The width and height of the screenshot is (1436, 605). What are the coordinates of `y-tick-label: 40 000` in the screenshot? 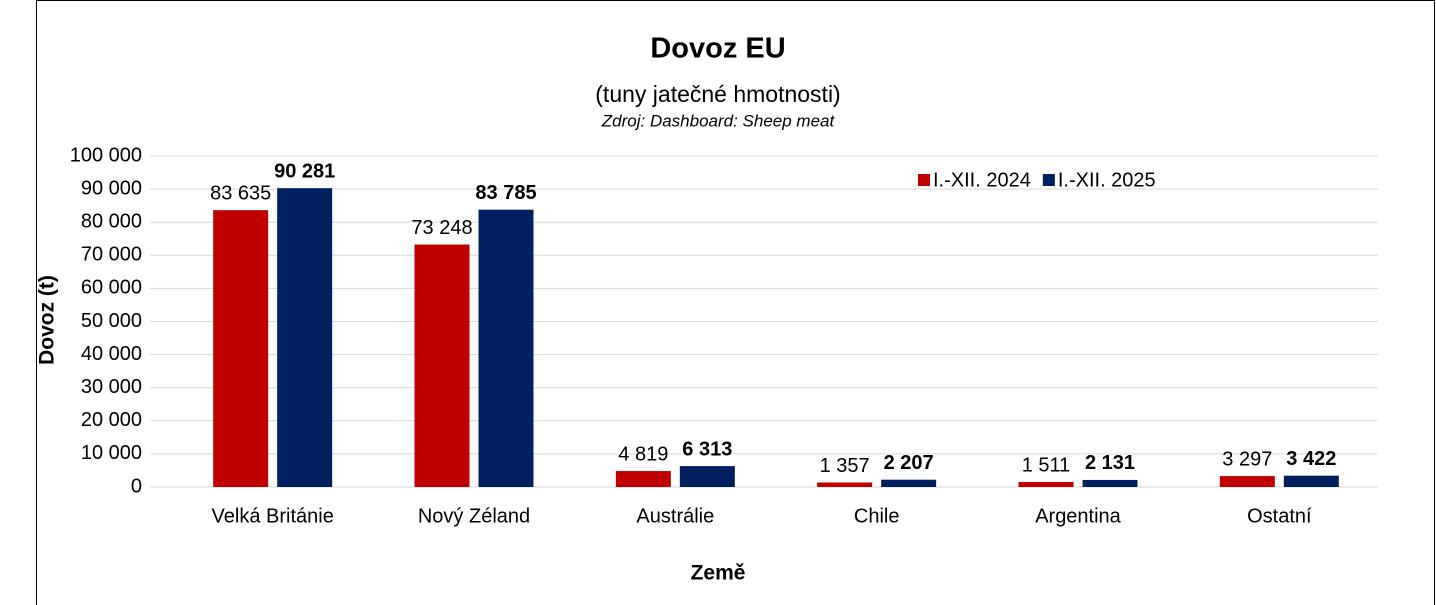 It's located at (111, 354).